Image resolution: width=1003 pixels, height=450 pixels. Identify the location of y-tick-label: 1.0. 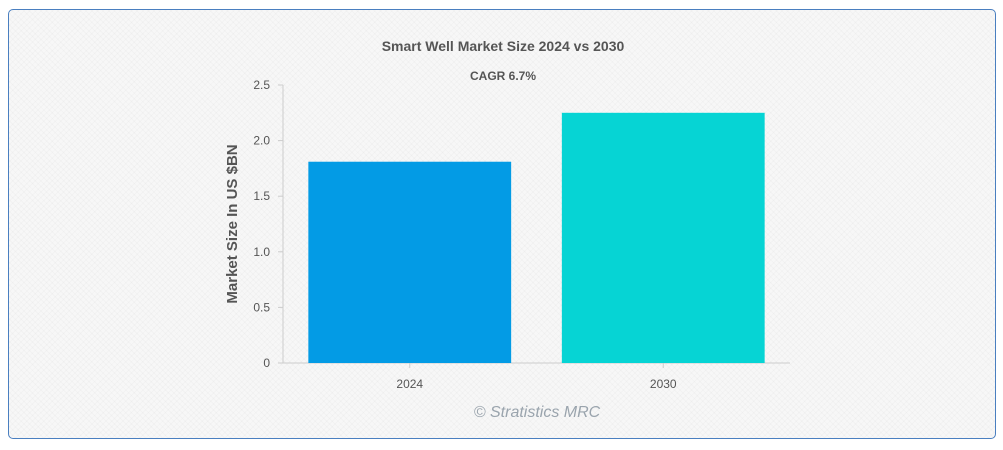
(261, 252).